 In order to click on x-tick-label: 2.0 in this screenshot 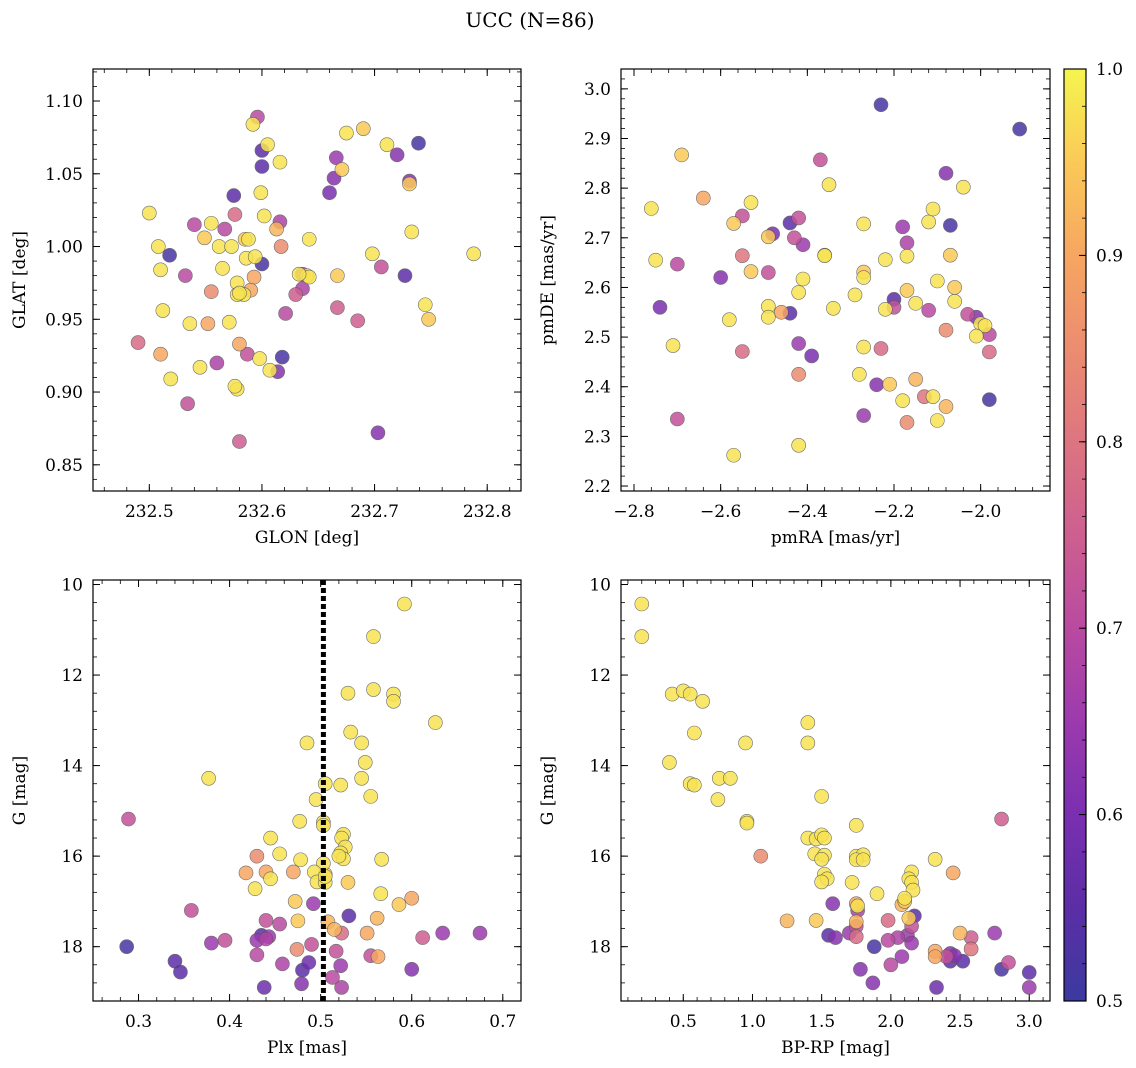, I will do `click(890, 1022)`.